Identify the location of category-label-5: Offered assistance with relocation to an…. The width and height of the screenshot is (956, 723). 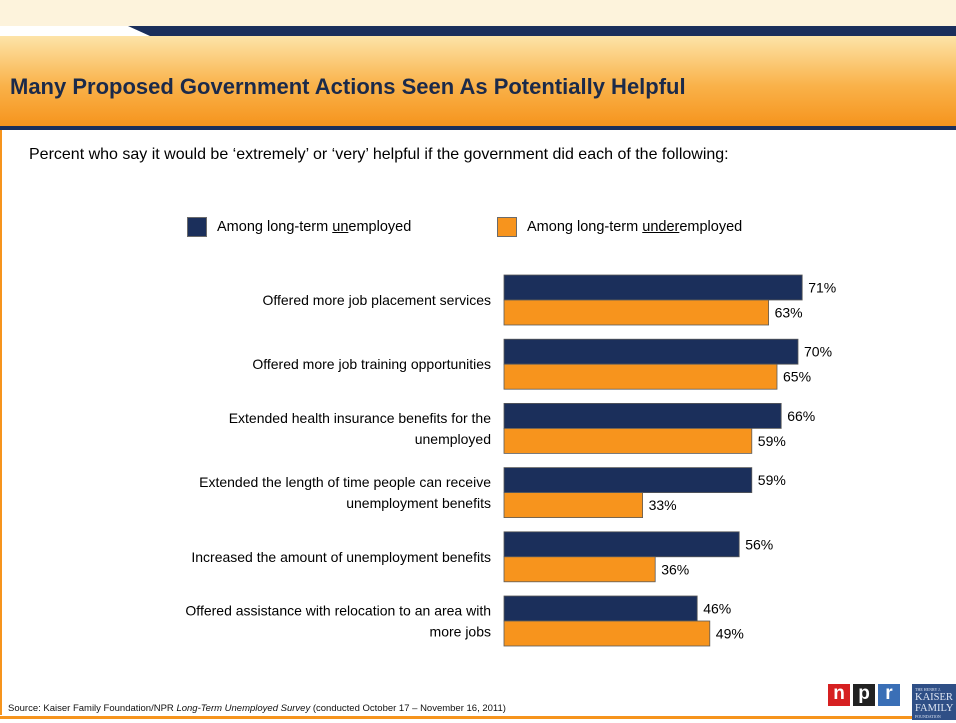
(338, 611).